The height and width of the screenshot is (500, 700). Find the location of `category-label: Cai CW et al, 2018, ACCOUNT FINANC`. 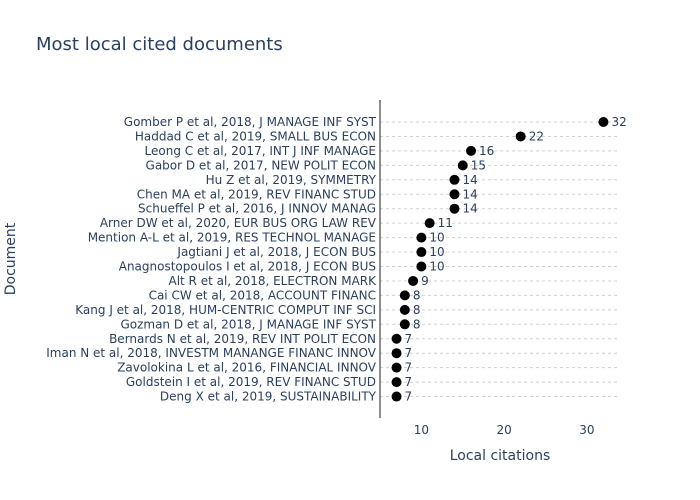

category-label: Cai CW et al, 2018, ACCOUNT FINANC is located at coordinates (262, 295).